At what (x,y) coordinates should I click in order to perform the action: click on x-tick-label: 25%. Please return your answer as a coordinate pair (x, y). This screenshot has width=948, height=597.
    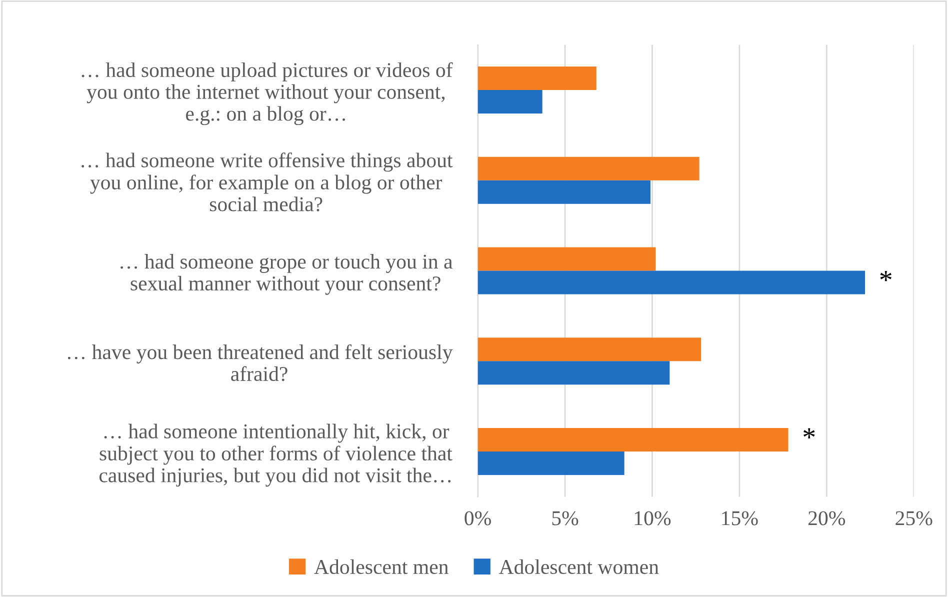
    Looking at the image, I should click on (914, 518).